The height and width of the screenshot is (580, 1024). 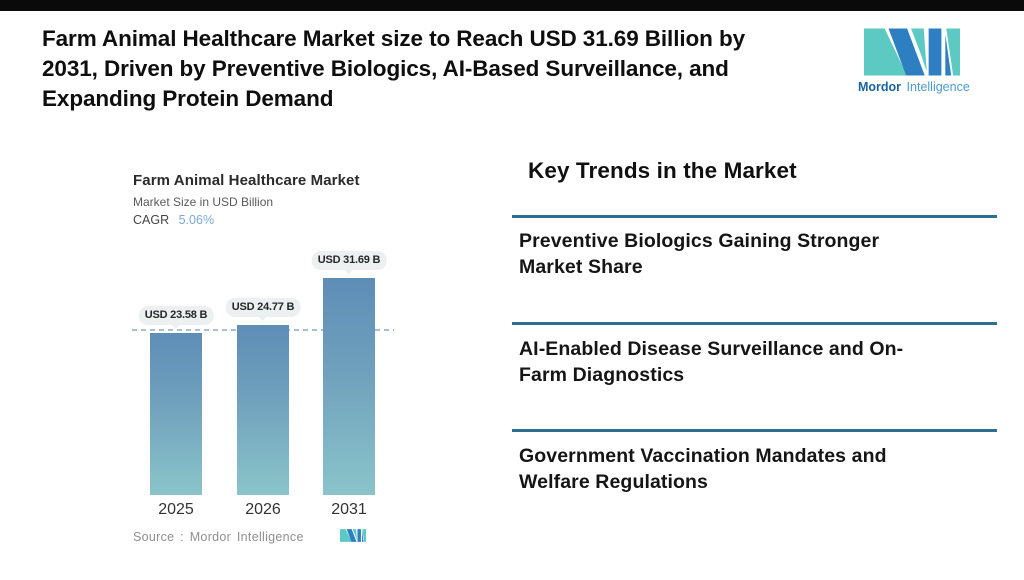 I want to click on bar-year-label: 2025, so click(x=176, y=509).